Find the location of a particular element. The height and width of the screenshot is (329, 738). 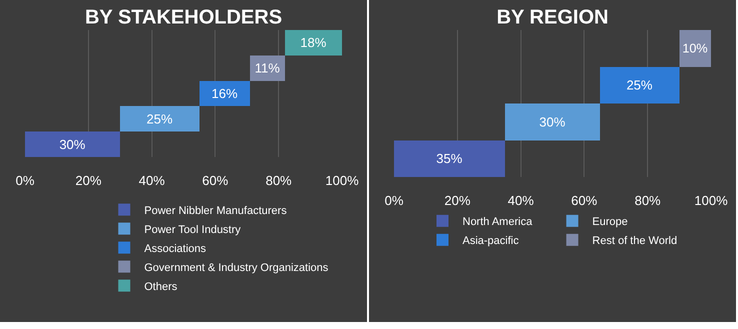

data-label: 18% is located at coordinates (313, 42).